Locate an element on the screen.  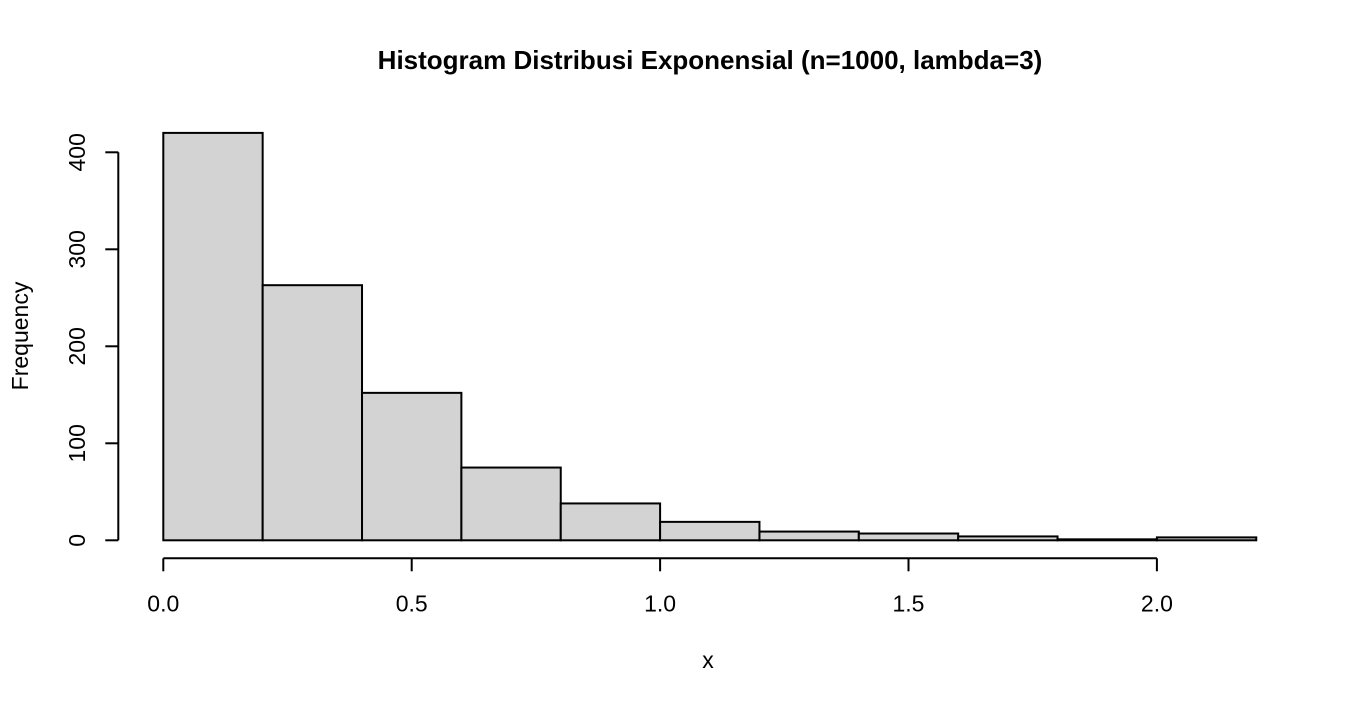
y-tick-label: 300 is located at coordinates (77, 249).